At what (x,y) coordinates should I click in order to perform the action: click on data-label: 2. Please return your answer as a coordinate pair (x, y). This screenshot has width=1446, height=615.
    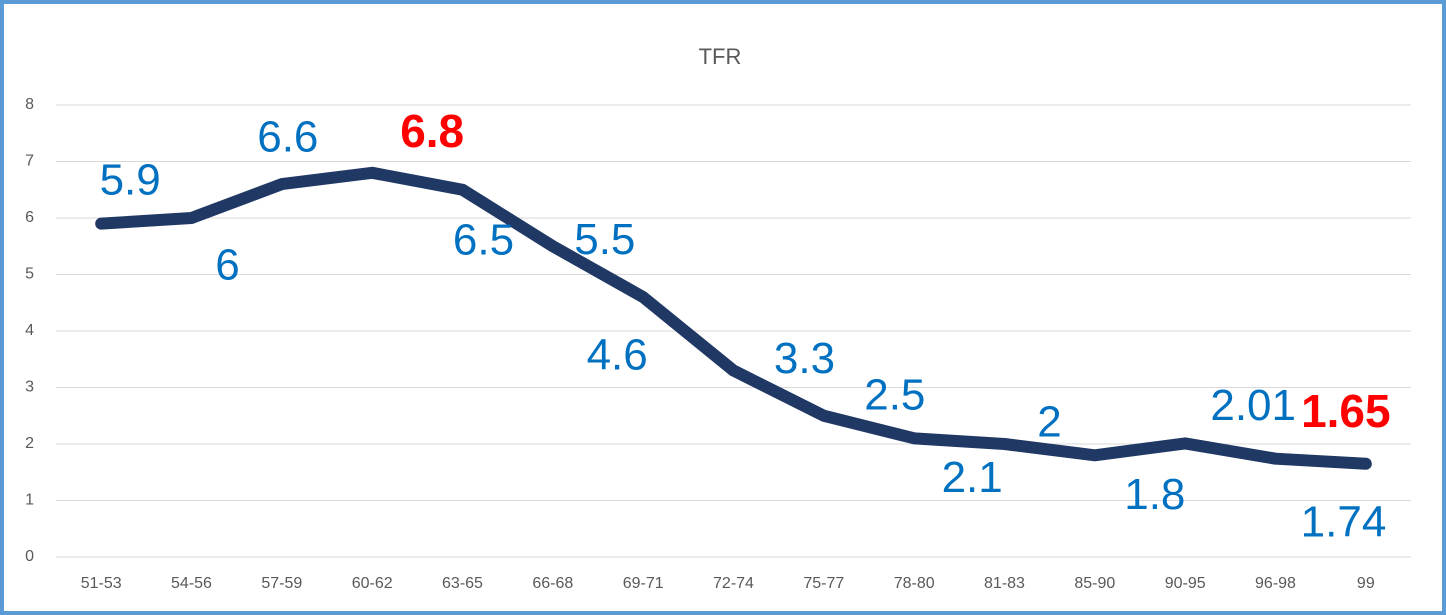
    Looking at the image, I should click on (1049, 422).